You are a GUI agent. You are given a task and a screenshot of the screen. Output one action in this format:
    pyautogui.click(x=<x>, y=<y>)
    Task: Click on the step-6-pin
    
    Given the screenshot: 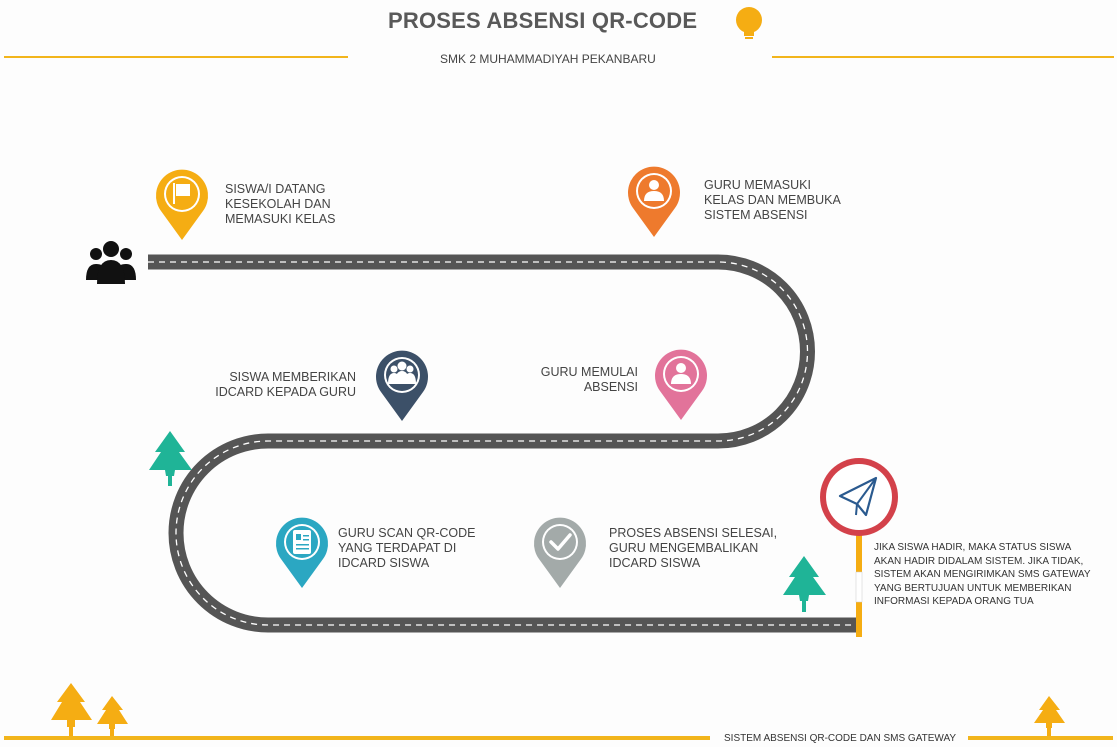 What is the action you would take?
    pyautogui.click(x=560, y=552)
    